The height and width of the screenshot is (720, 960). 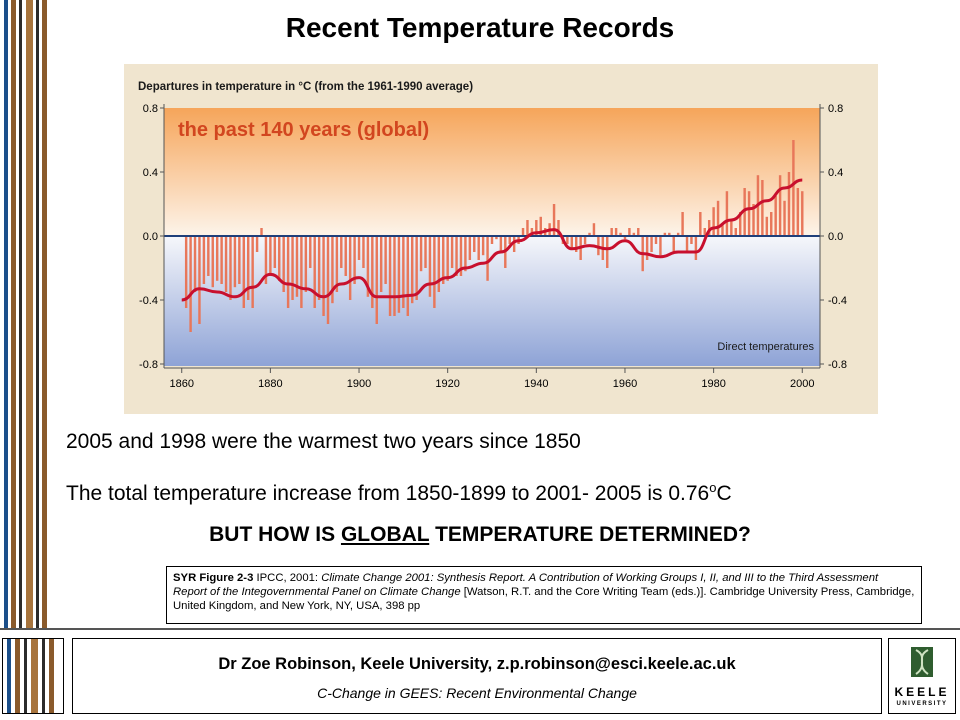 I want to click on keele-logo: KEELE UNIVERSITY, so click(x=922, y=676).